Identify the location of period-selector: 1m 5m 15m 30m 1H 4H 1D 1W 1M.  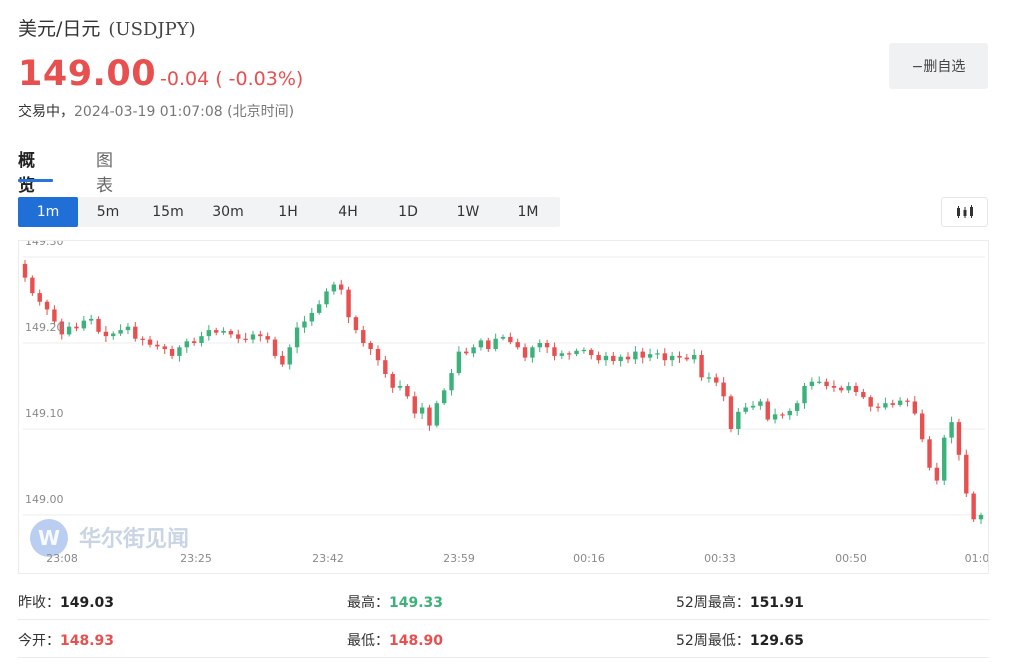
(289, 212).